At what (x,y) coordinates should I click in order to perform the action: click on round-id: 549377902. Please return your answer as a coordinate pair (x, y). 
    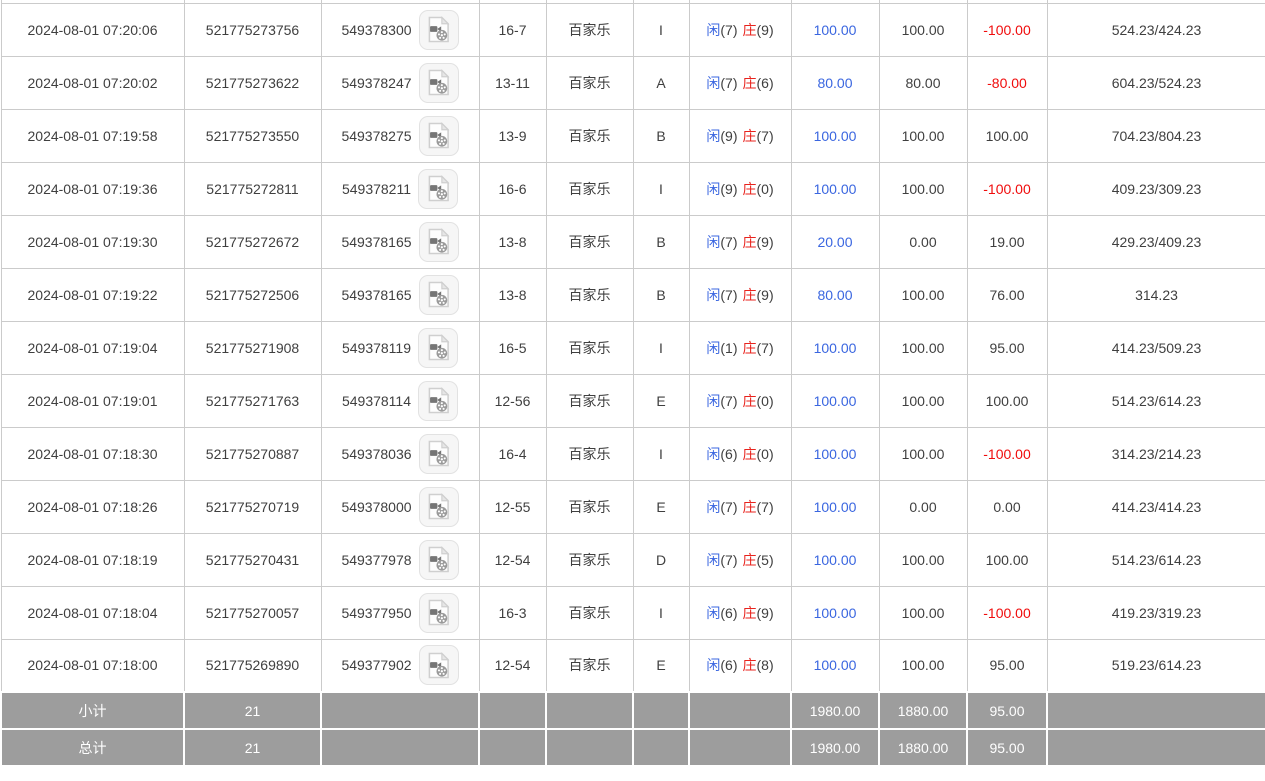
    Looking at the image, I should click on (376, 665).